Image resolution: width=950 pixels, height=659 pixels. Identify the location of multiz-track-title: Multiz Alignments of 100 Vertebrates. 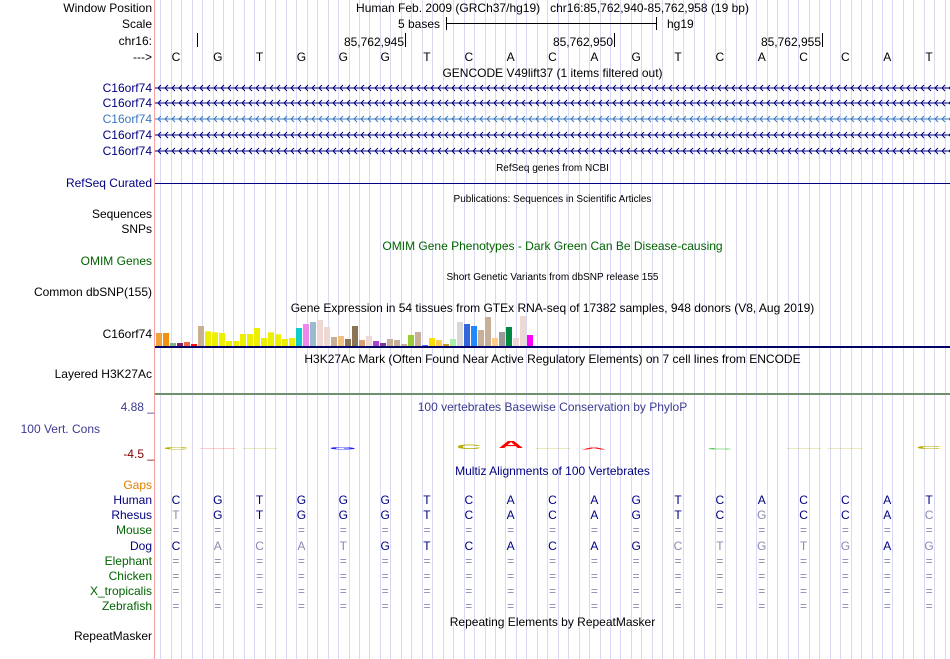
(552, 471).